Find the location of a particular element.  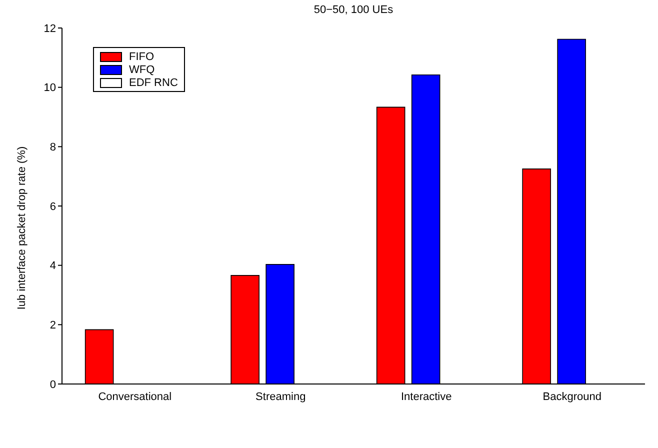

x-tick-label: Conversational is located at coordinates (135, 396).